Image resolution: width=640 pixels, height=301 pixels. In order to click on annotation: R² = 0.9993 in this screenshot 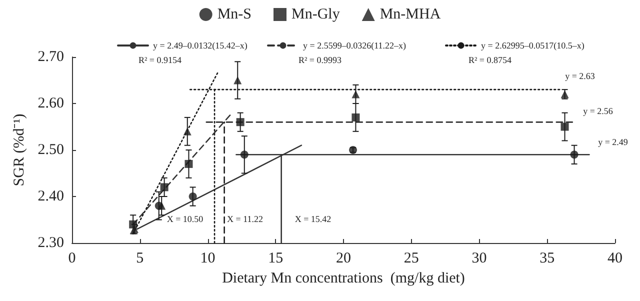, I will do `click(320, 60)`.